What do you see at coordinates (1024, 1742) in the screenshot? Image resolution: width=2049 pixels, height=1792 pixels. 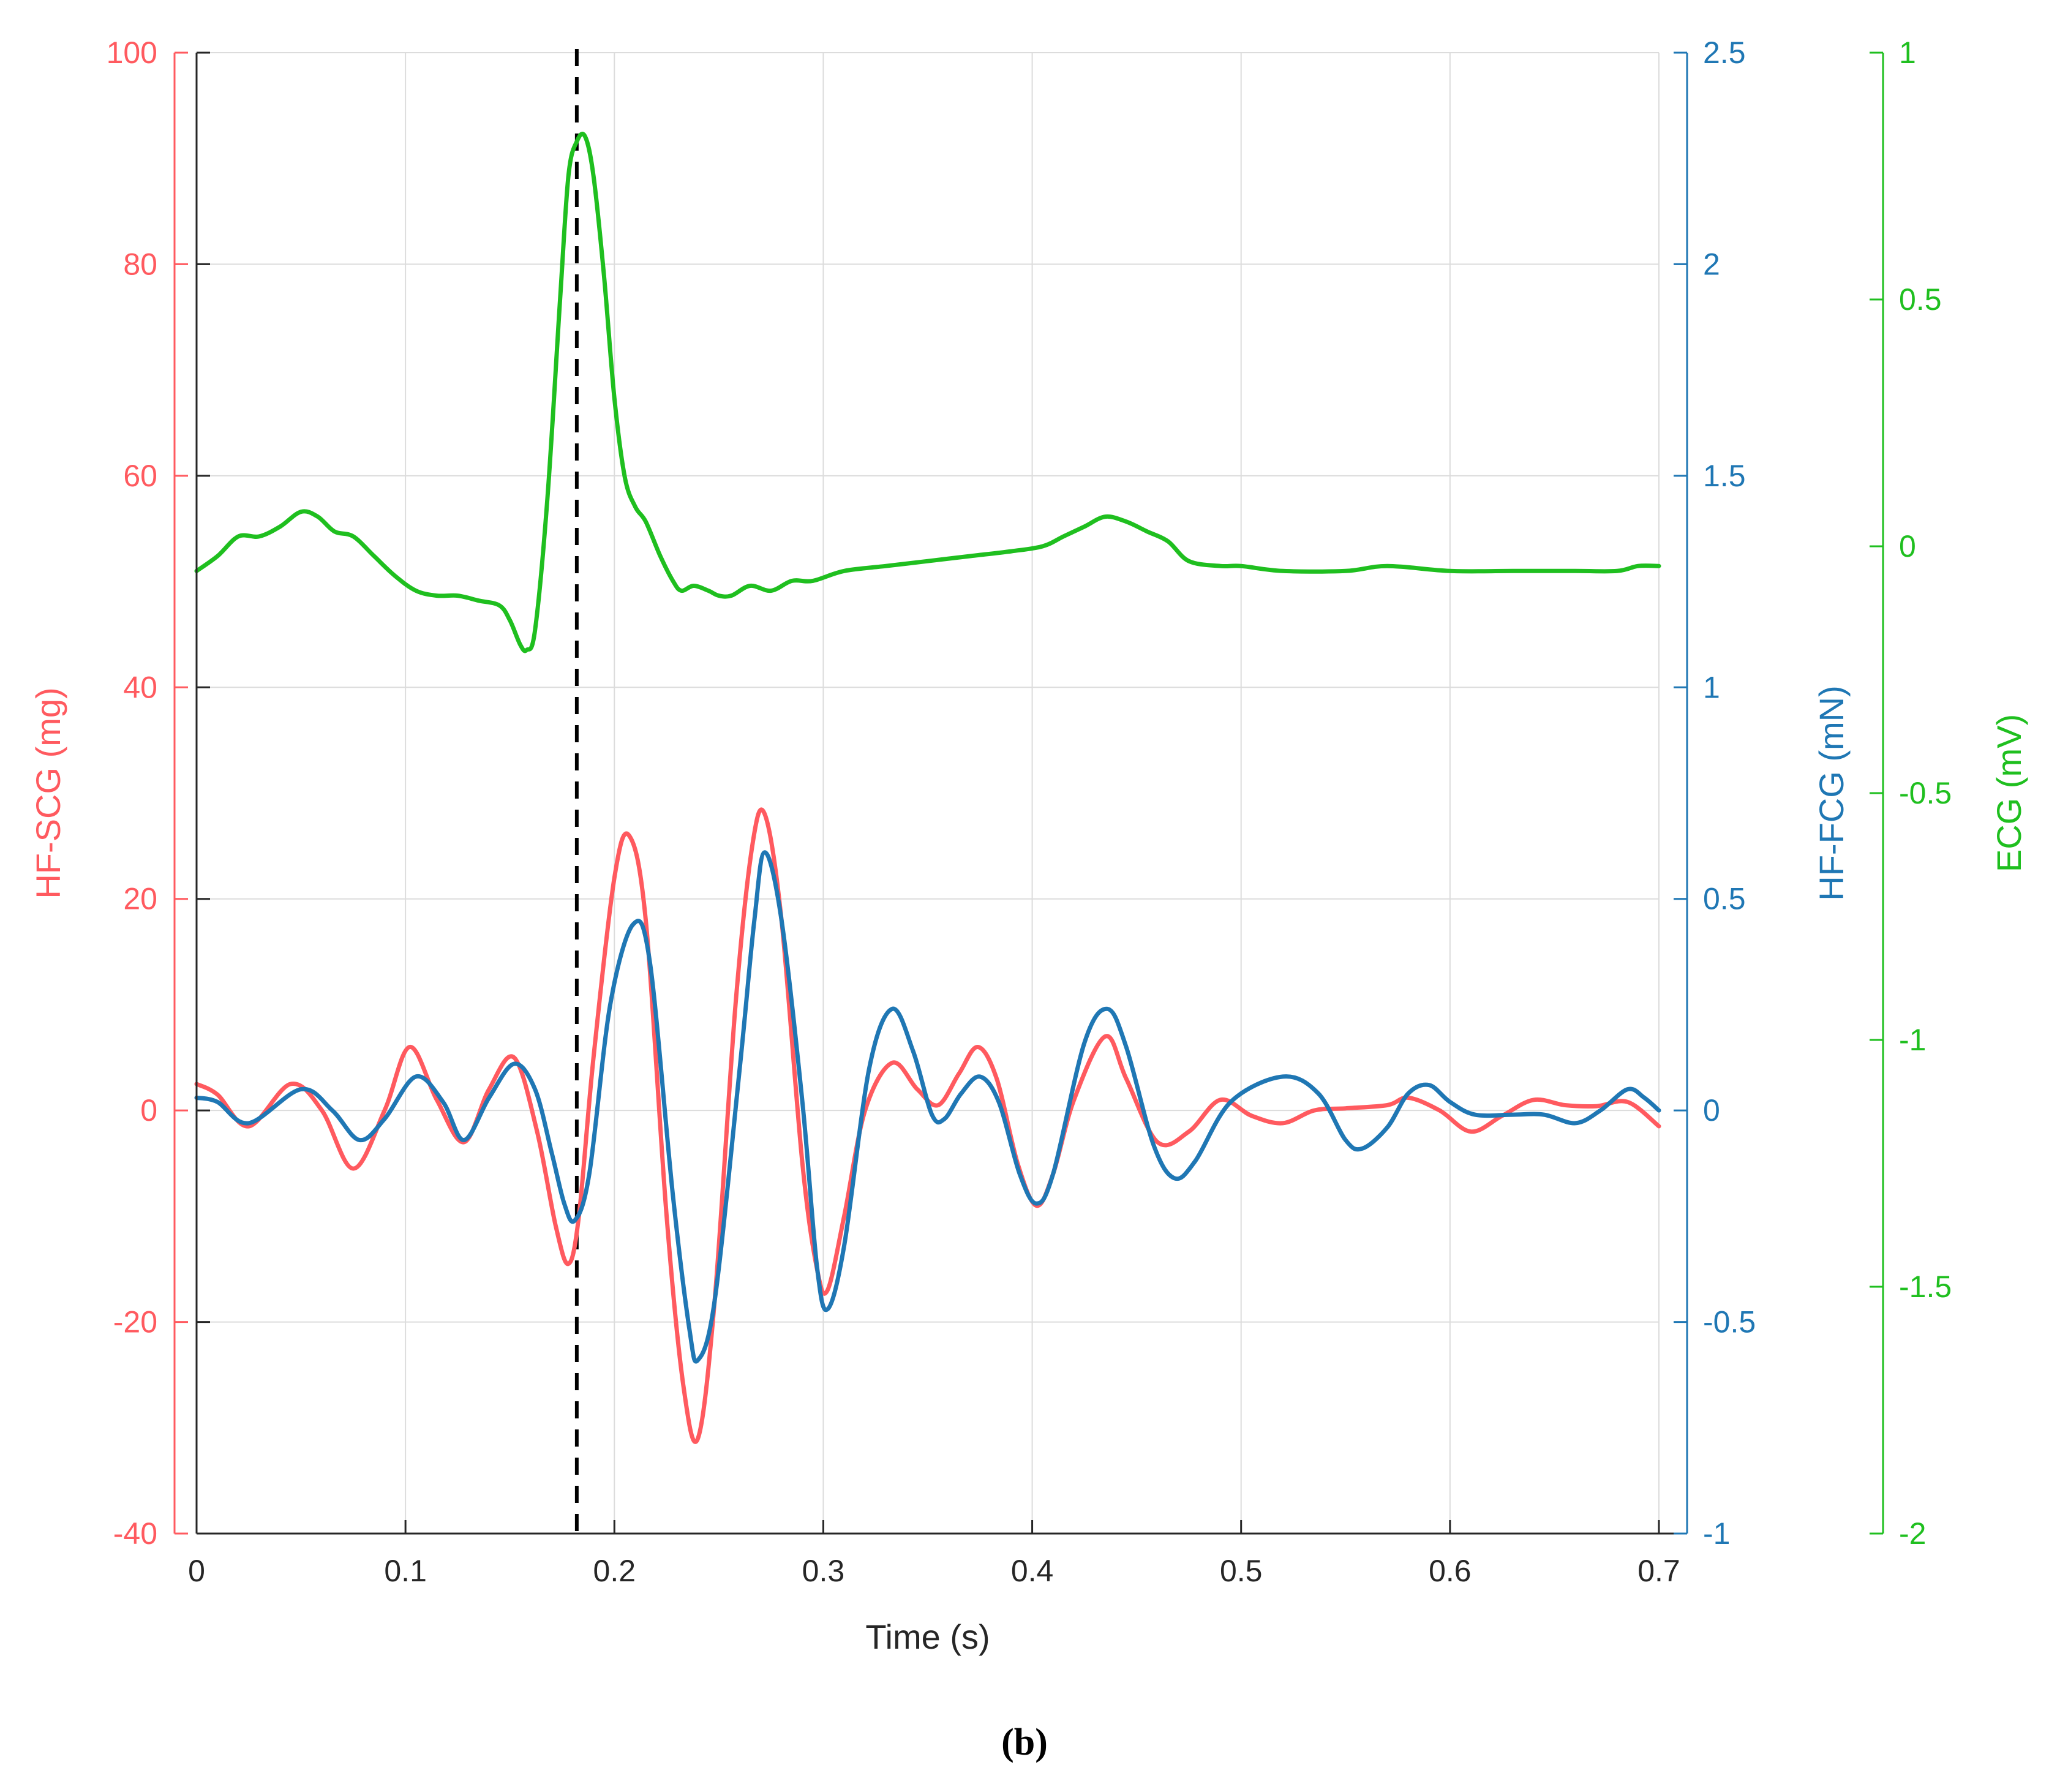 I see `figure-caption: (b)` at bounding box center [1024, 1742].